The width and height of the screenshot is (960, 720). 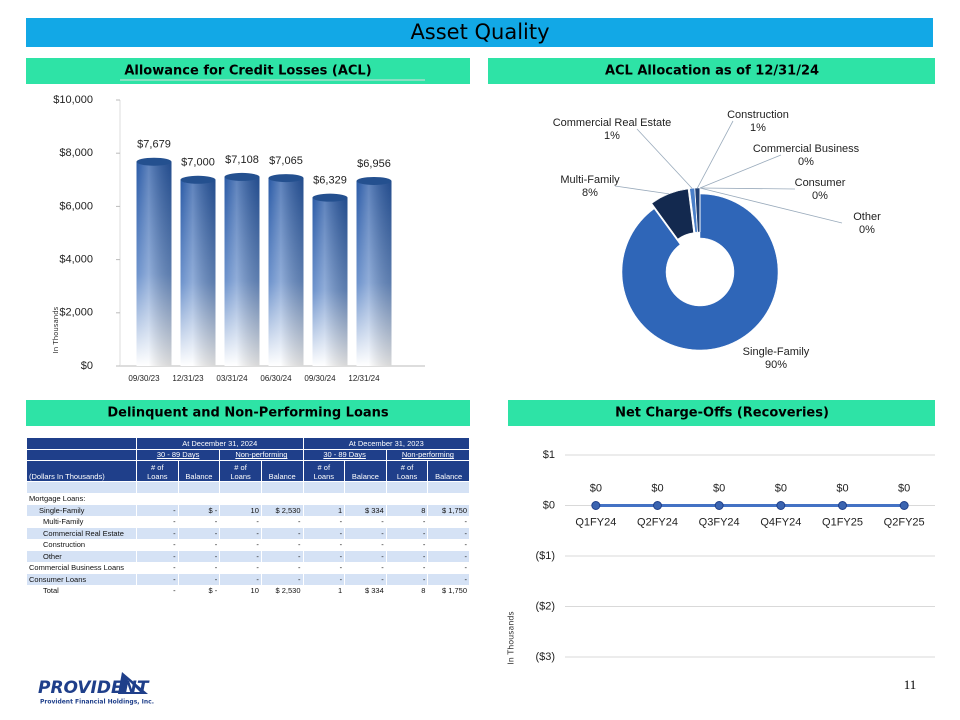 I want to click on y-tick-label: $6,000, so click(x=76, y=206).